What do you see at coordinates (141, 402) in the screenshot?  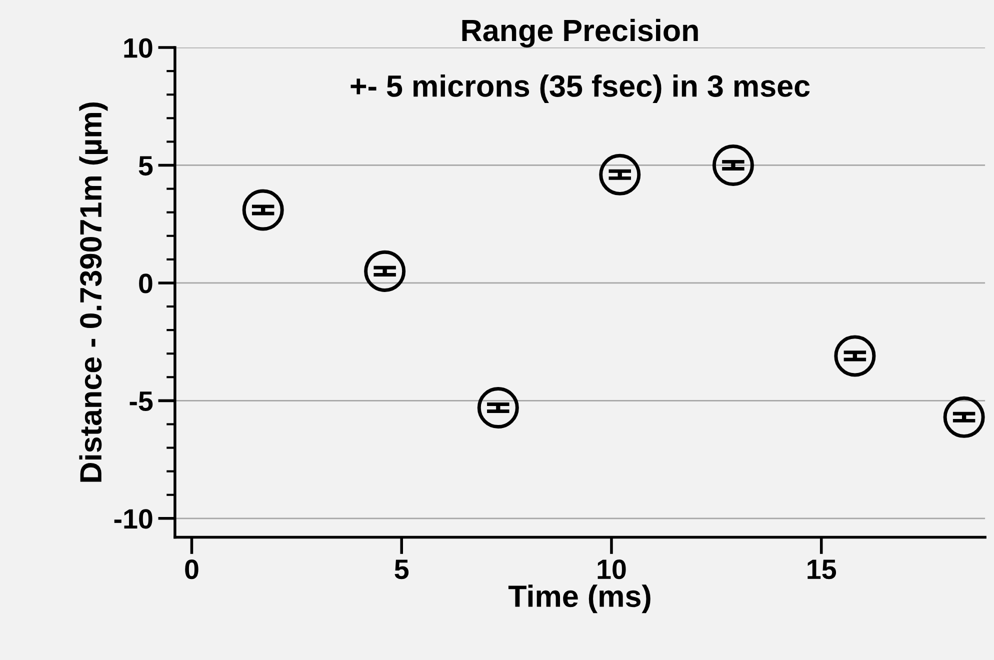 I see `y-tick-label: -5` at bounding box center [141, 402].